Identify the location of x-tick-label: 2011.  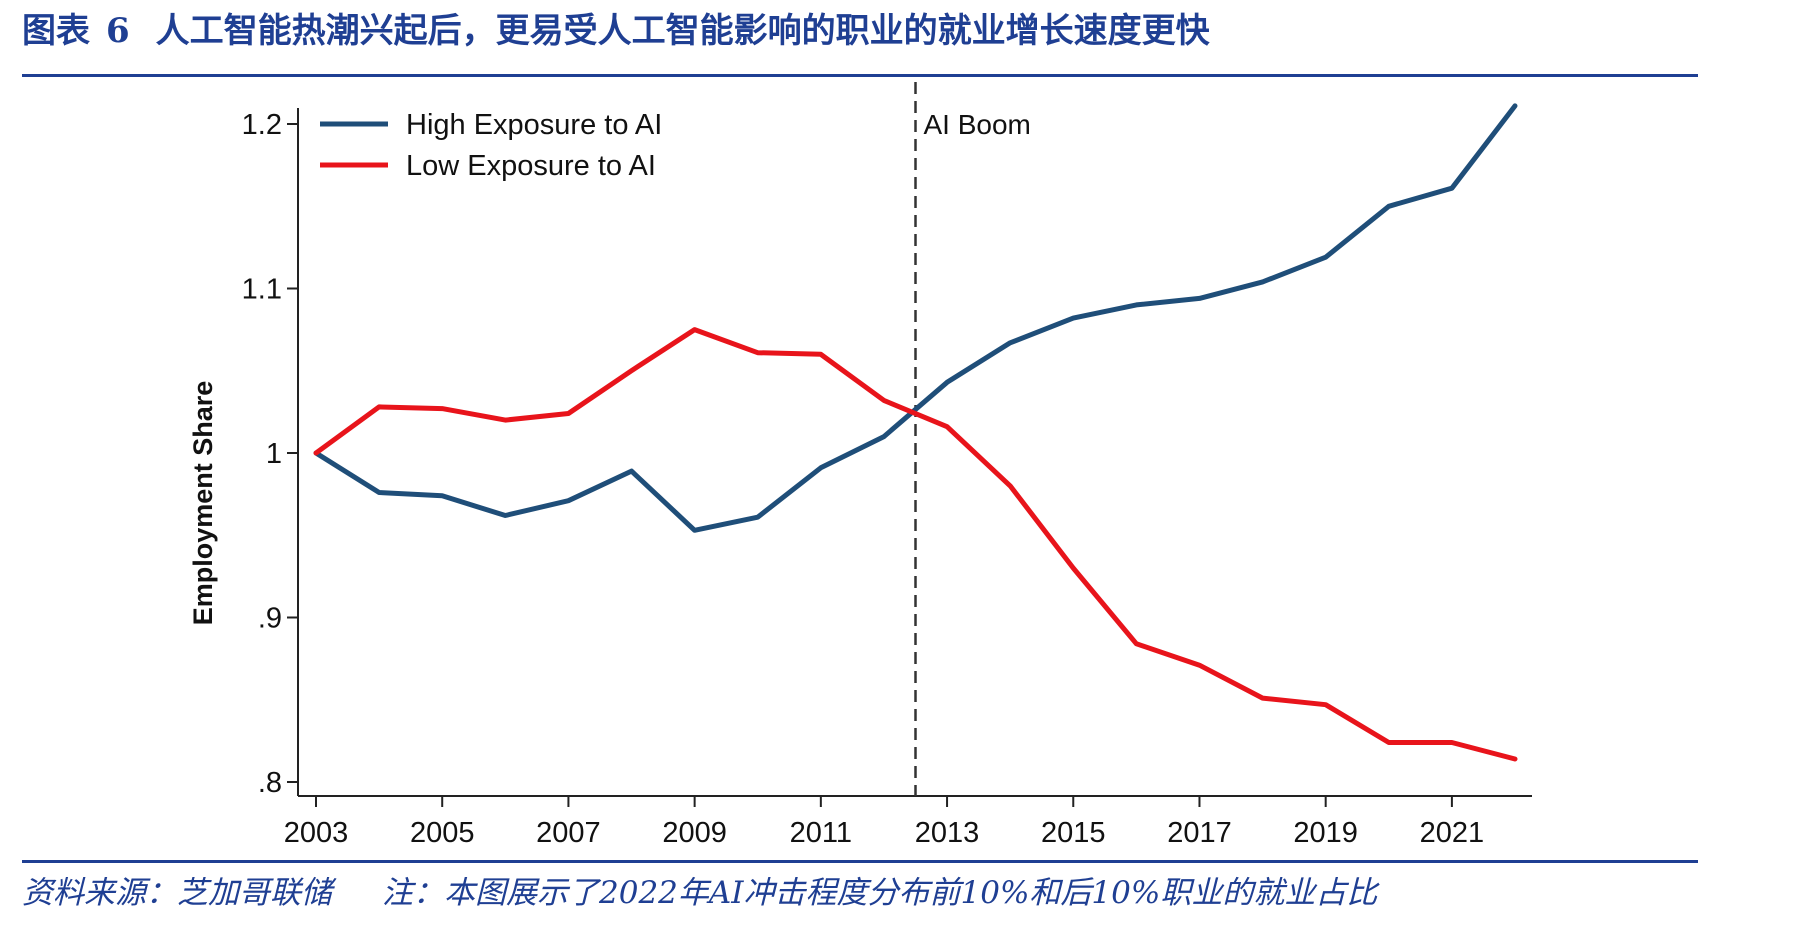
(821, 833).